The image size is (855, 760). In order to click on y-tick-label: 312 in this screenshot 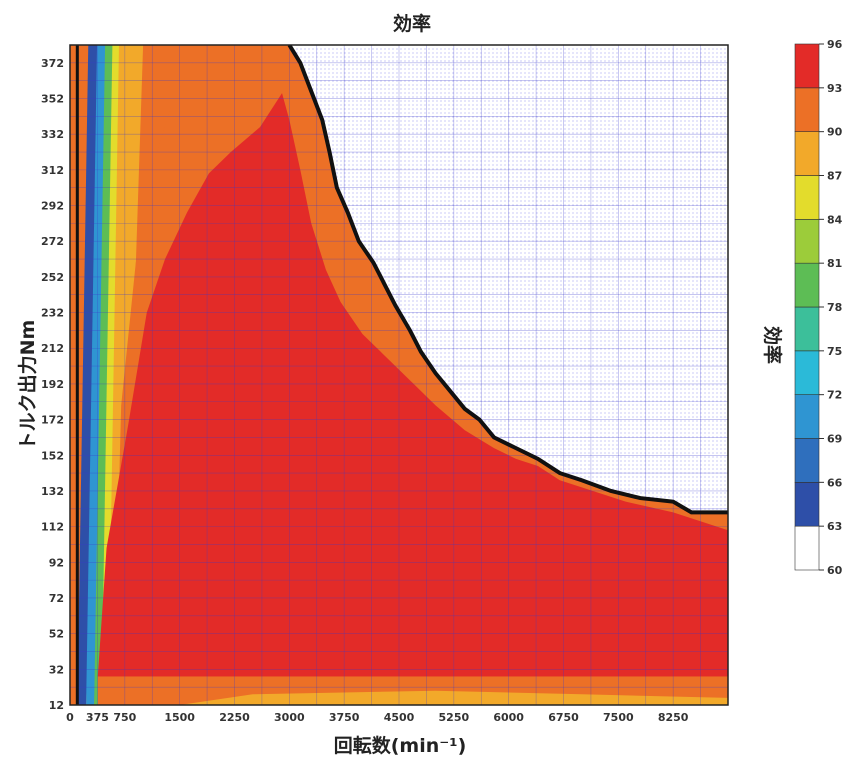, I will do `click(52, 170)`.